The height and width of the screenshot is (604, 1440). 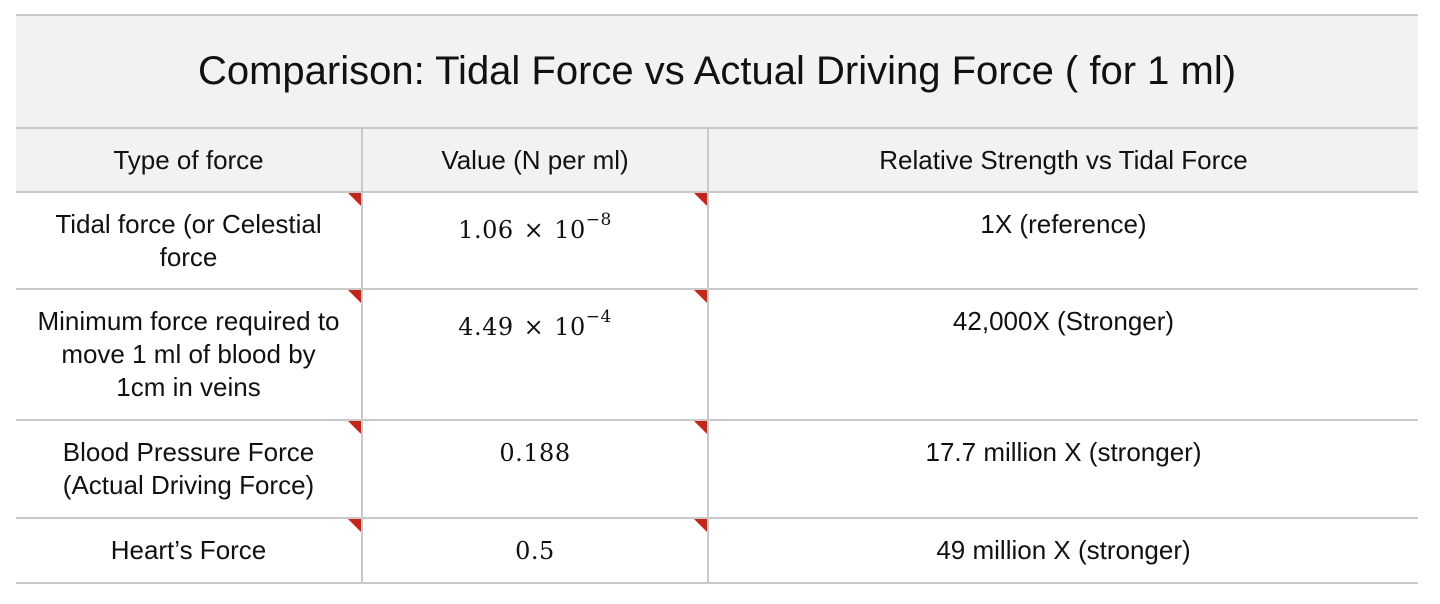 I want to click on cell-value: 1.06 × 10⁻⁸, so click(x=535, y=241).